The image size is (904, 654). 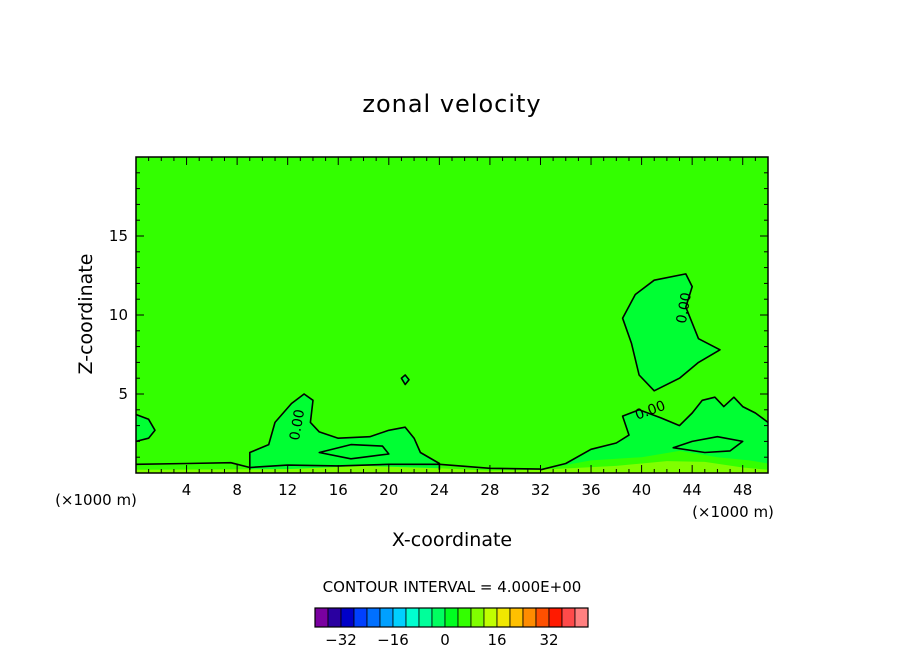 I want to click on x-unit-right-label: (×1000 m), so click(x=733, y=512).